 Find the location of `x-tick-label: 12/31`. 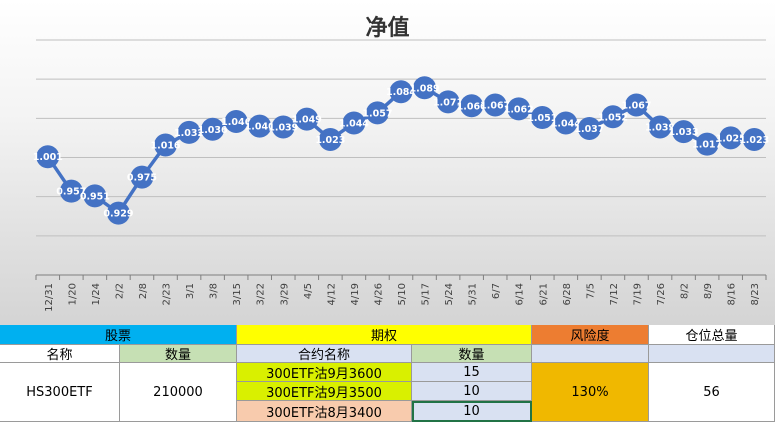

x-tick-label: 12/31 is located at coordinates (49, 297).